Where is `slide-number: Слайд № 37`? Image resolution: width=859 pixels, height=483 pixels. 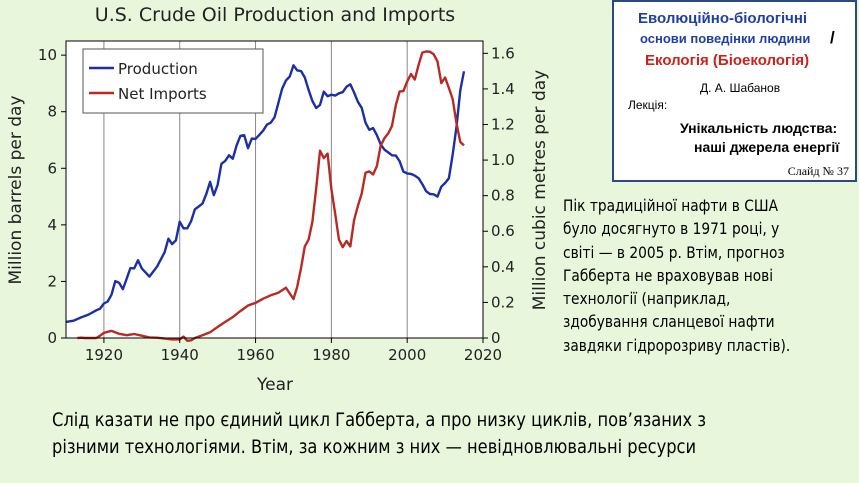 slide-number: Слайд № 37 is located at coordinates (818, 171).